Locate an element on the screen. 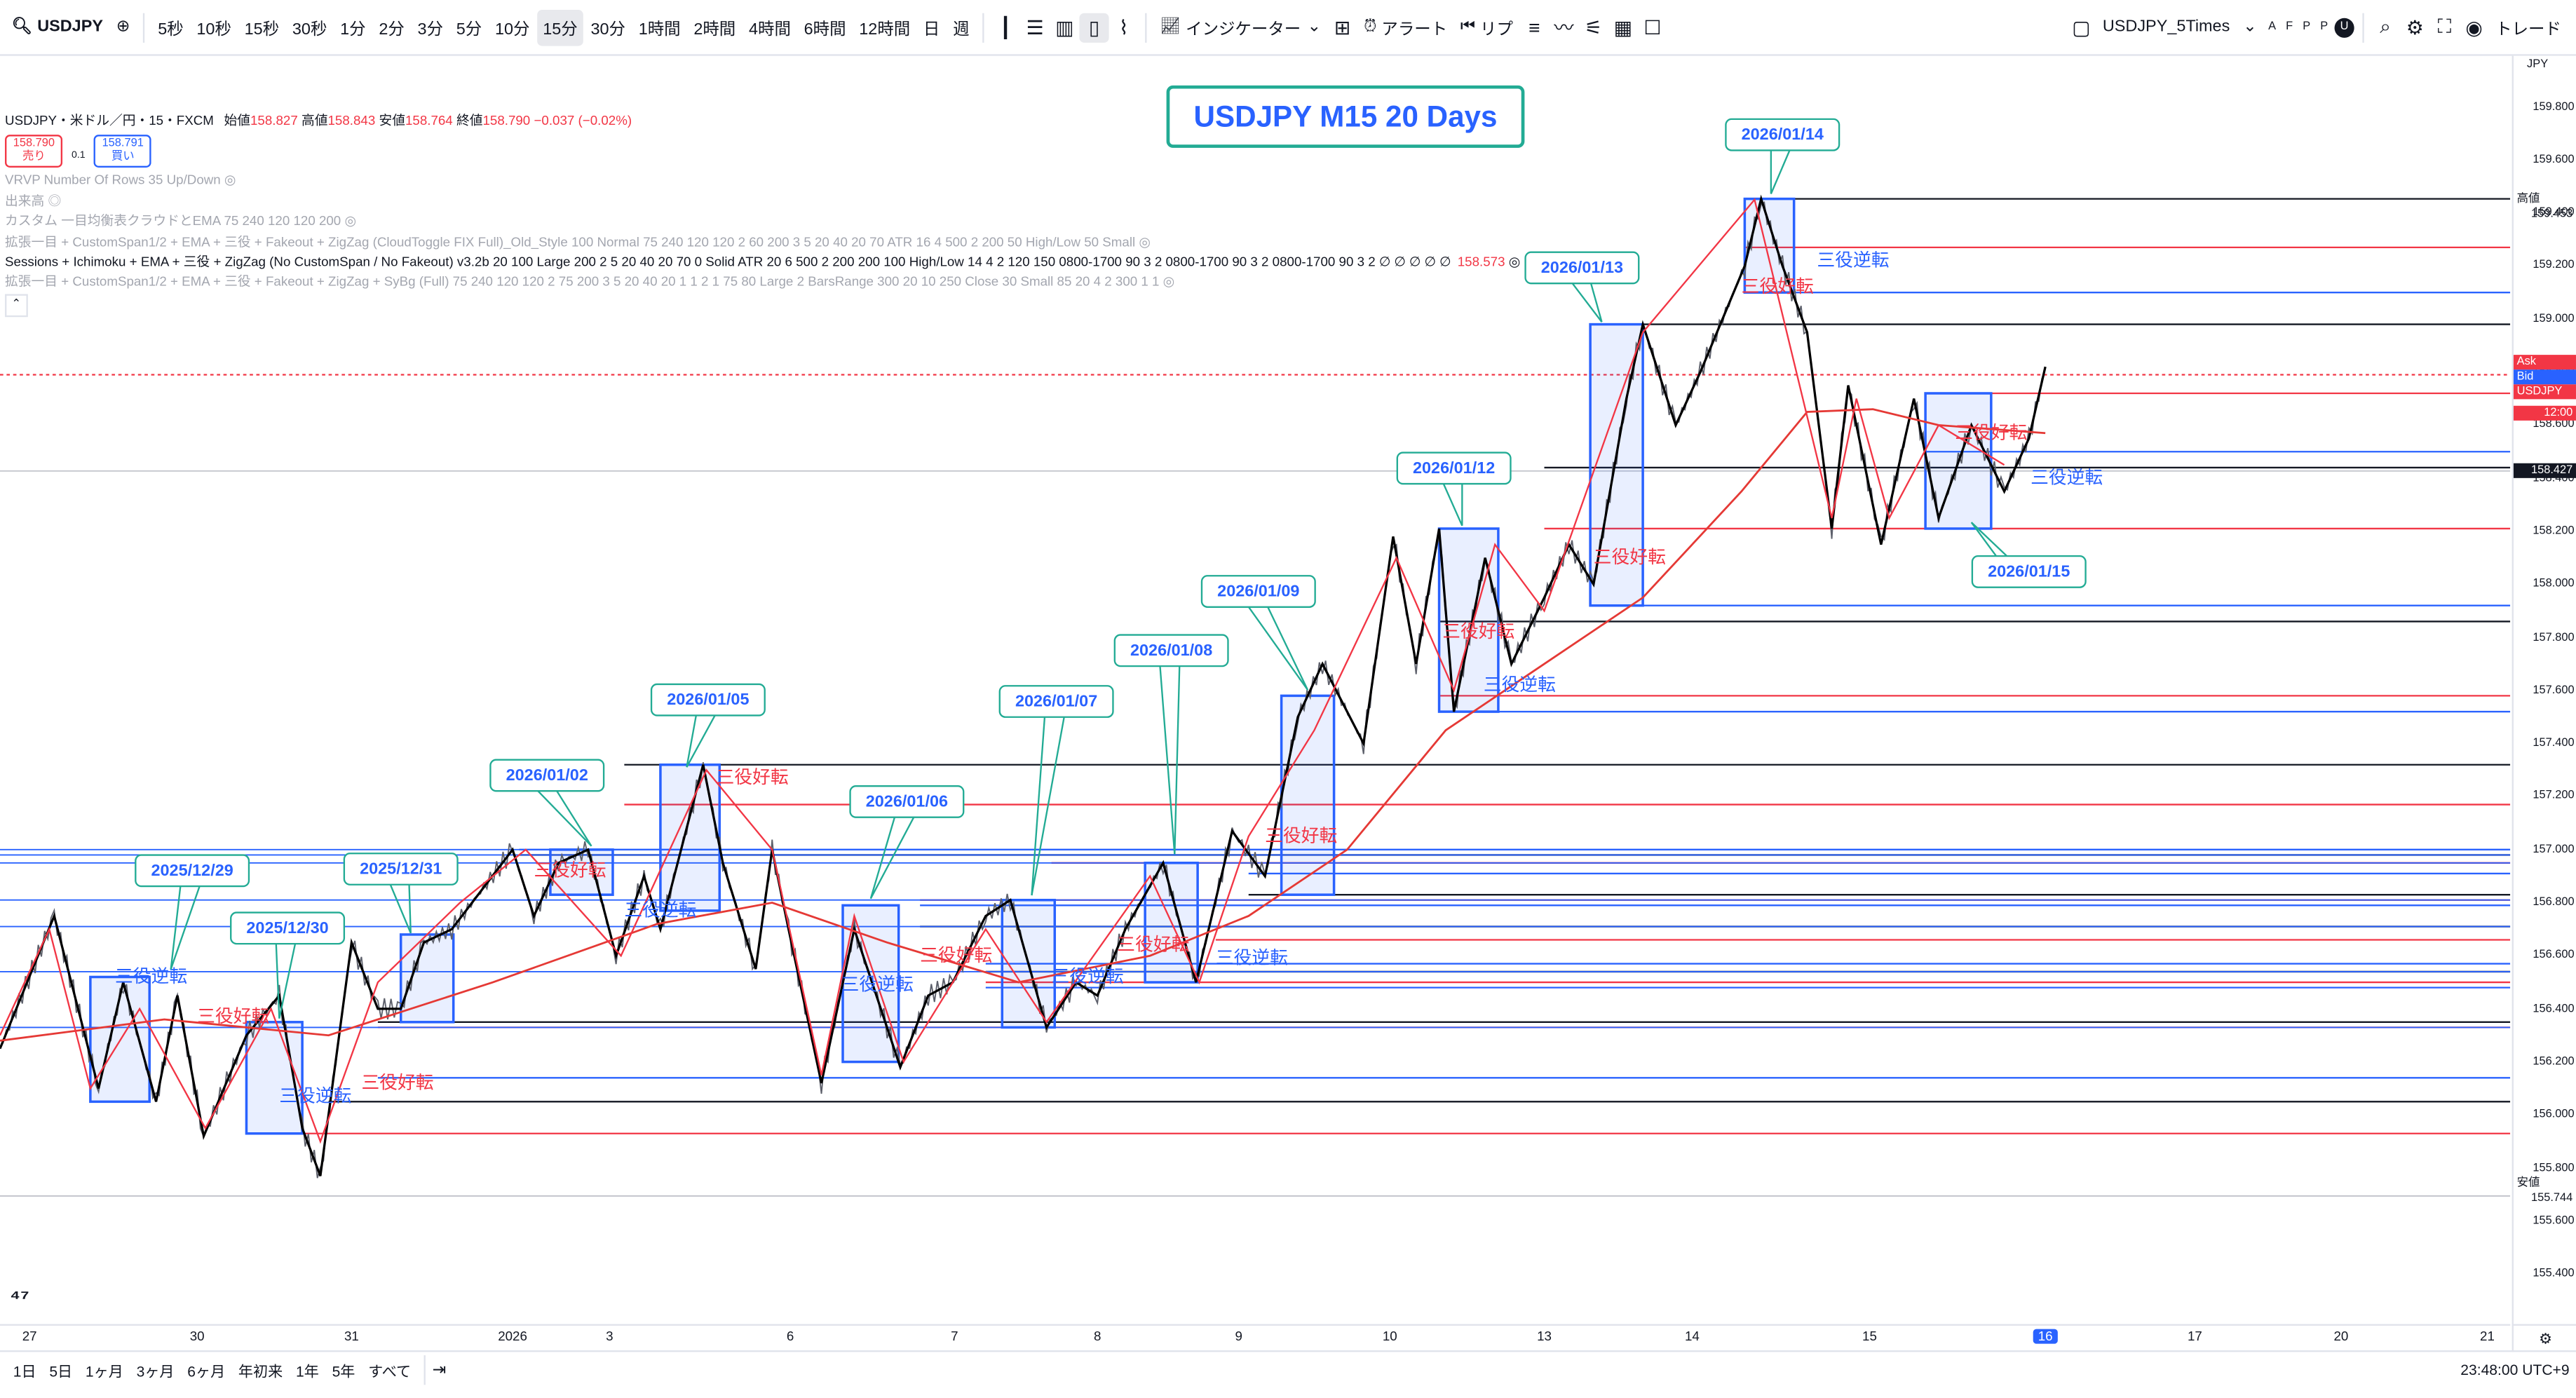 This screenshot has width=2576, height=1398. date-callout: 2026/01/13 is located at coordinates (1582, 268).